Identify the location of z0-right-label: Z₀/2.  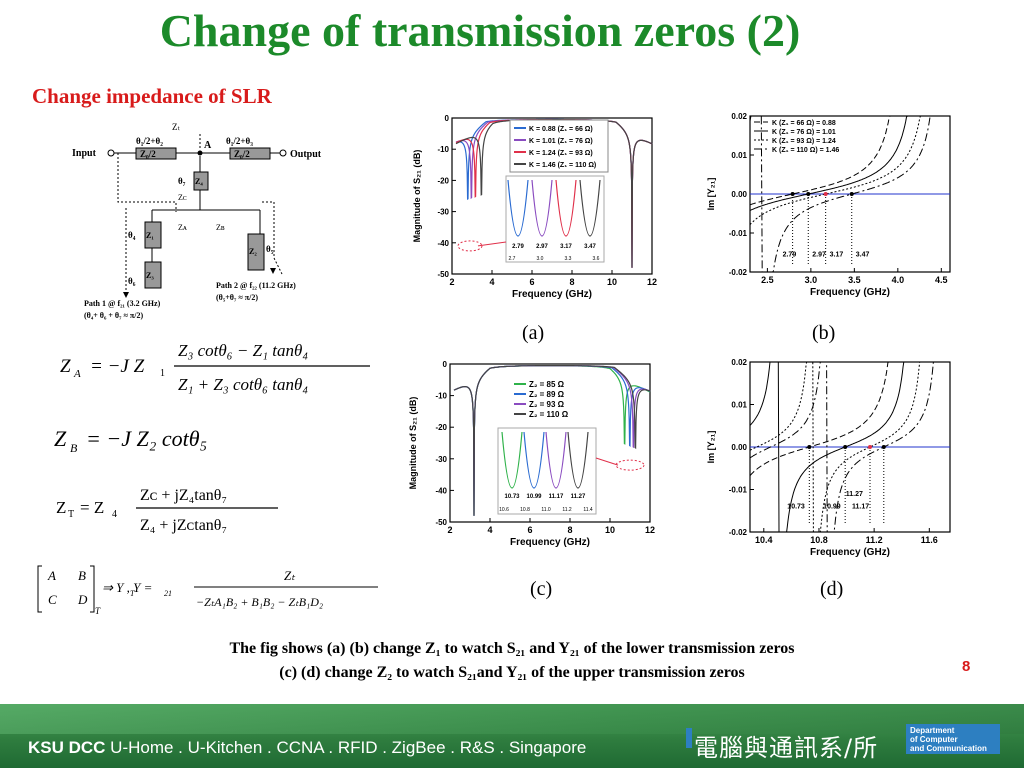
(242, 154).